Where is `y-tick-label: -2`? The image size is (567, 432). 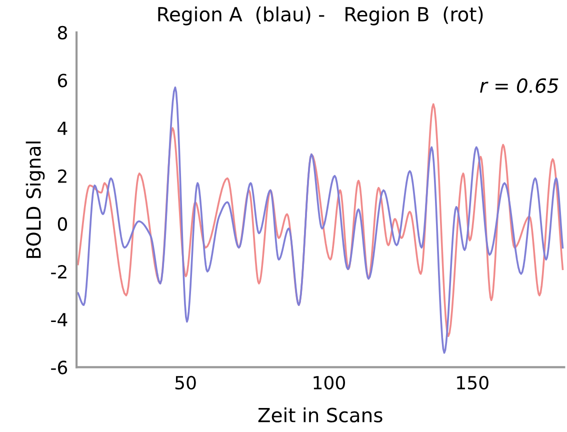
y-tick-label: -2 is located at coordinates (58, 271).